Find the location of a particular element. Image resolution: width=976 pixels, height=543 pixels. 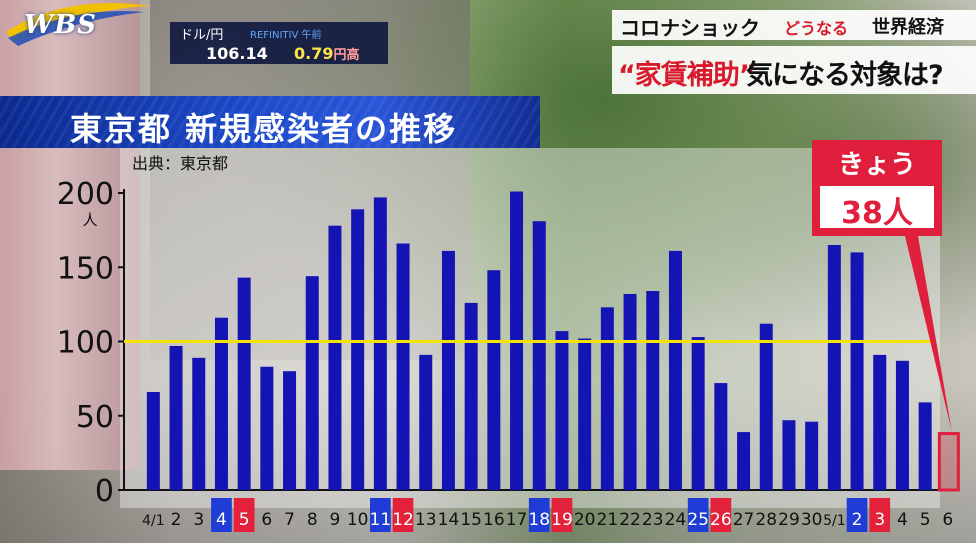

topic-series-bar: コロナショック どうなる 世界経済 is located at coordinates (794, 25).